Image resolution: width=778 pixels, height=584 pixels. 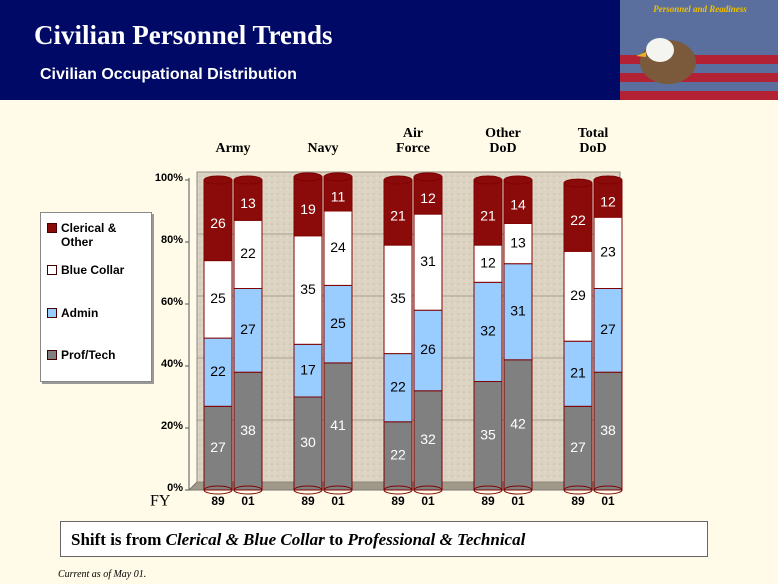 What do you see at coordinates (118, 539) in the screenshot?
I see `callout-text: Shift is from` at bounding box center [118, 539].